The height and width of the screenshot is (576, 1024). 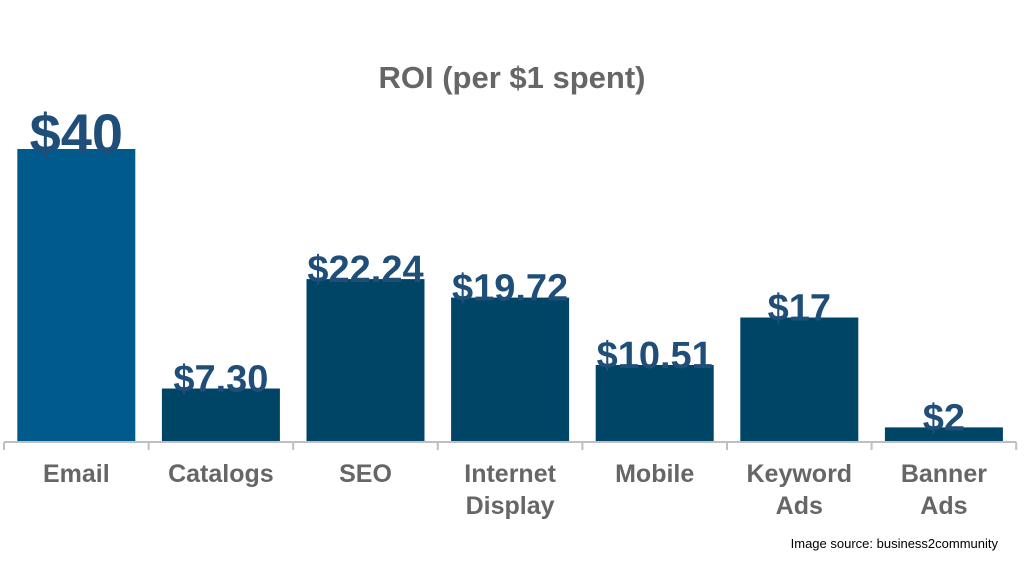 I want to click on category-label-4-0: Mobile, so click(x=654, y=474).